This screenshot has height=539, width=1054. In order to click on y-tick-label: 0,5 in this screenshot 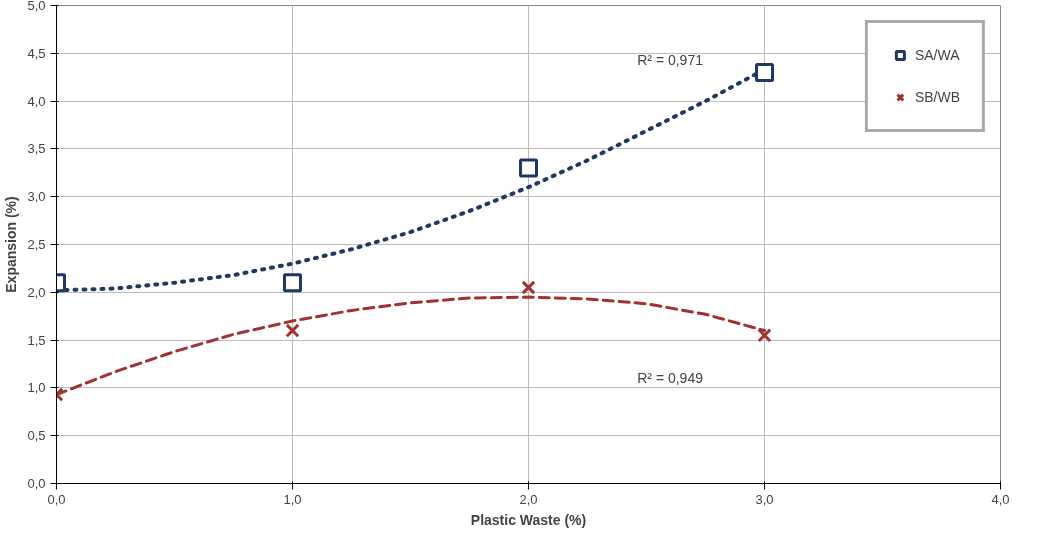, I will do `click(36, 436)`.